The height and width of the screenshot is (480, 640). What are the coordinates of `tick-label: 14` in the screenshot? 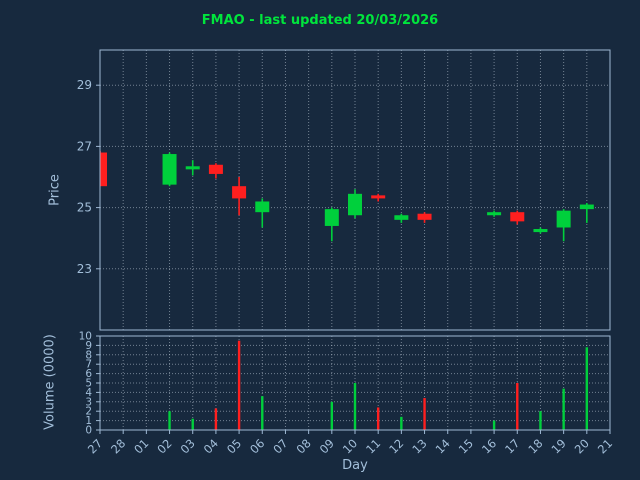 It's located at (443, 446).